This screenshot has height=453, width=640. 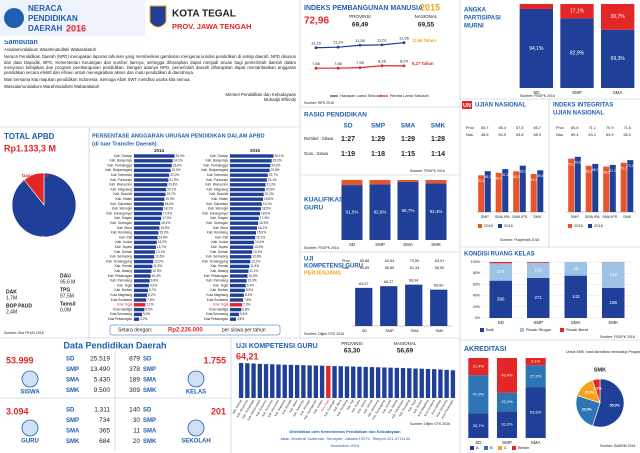 What do you see at coordinates (220, 228) in the screenshot?
I see `category-label: Kab. Blora` at bounding box center [220, 228].